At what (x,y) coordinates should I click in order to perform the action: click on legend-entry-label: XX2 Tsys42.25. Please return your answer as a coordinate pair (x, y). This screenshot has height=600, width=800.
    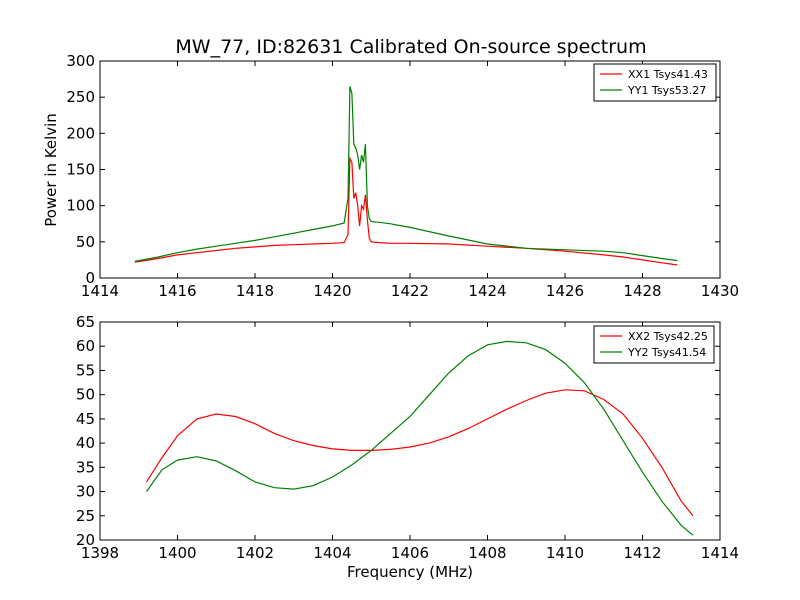
    Looking at the image, I should click on (668, 336).